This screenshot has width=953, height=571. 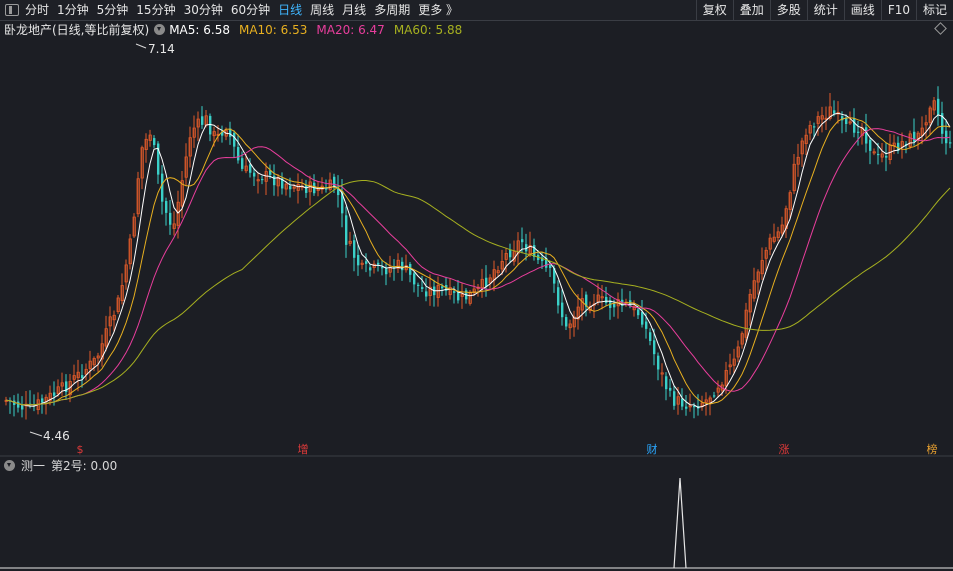 What do you see at coordinates (199, 29) in the screenshot?
I see `ma5-label: MA5: 6.58` at bounding box center [199, 29].